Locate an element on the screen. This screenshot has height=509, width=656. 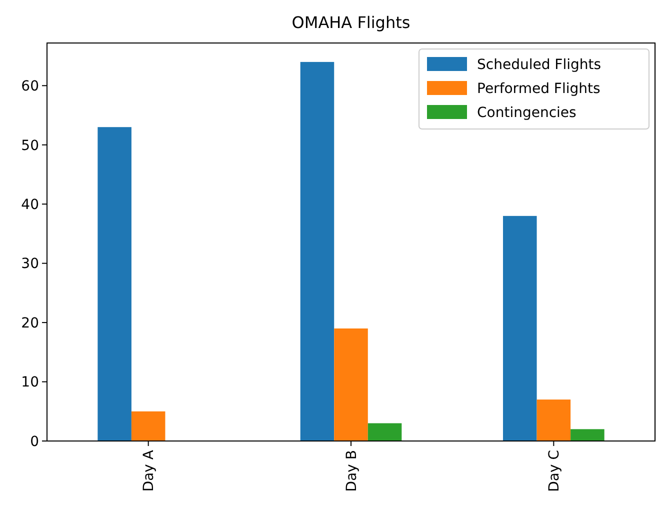
chart-title: OMAHA Flights is located at coordinates (351, 22).